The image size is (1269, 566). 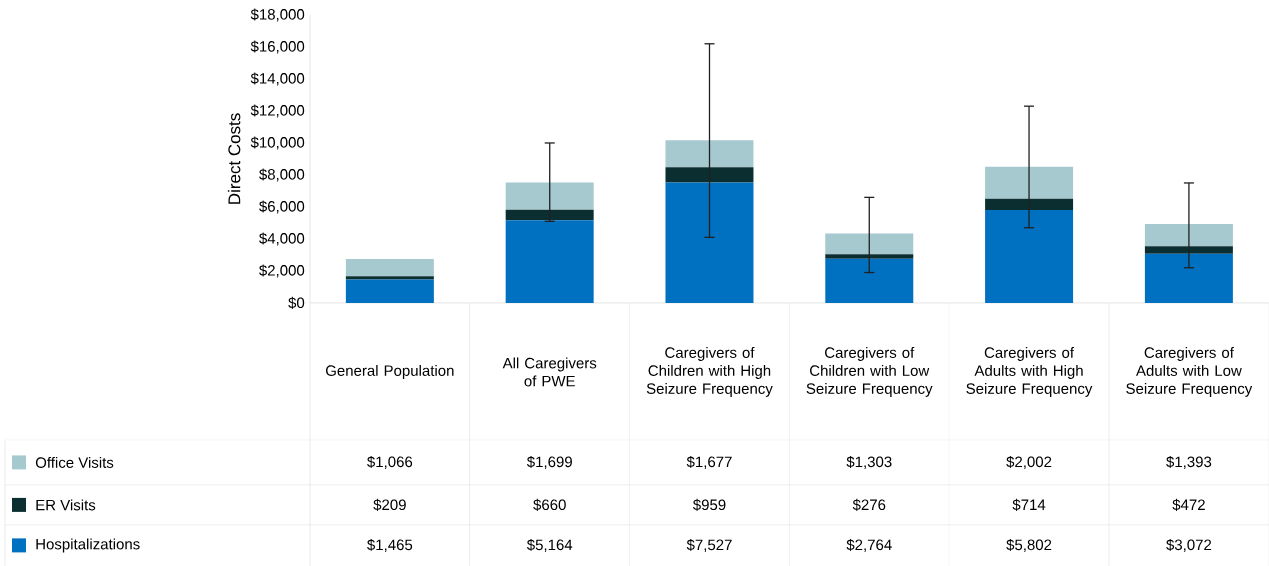 I want to click on x-tick-label: Caregivers of Children with Low Seizure Frequency, so click(x=869, y=371).